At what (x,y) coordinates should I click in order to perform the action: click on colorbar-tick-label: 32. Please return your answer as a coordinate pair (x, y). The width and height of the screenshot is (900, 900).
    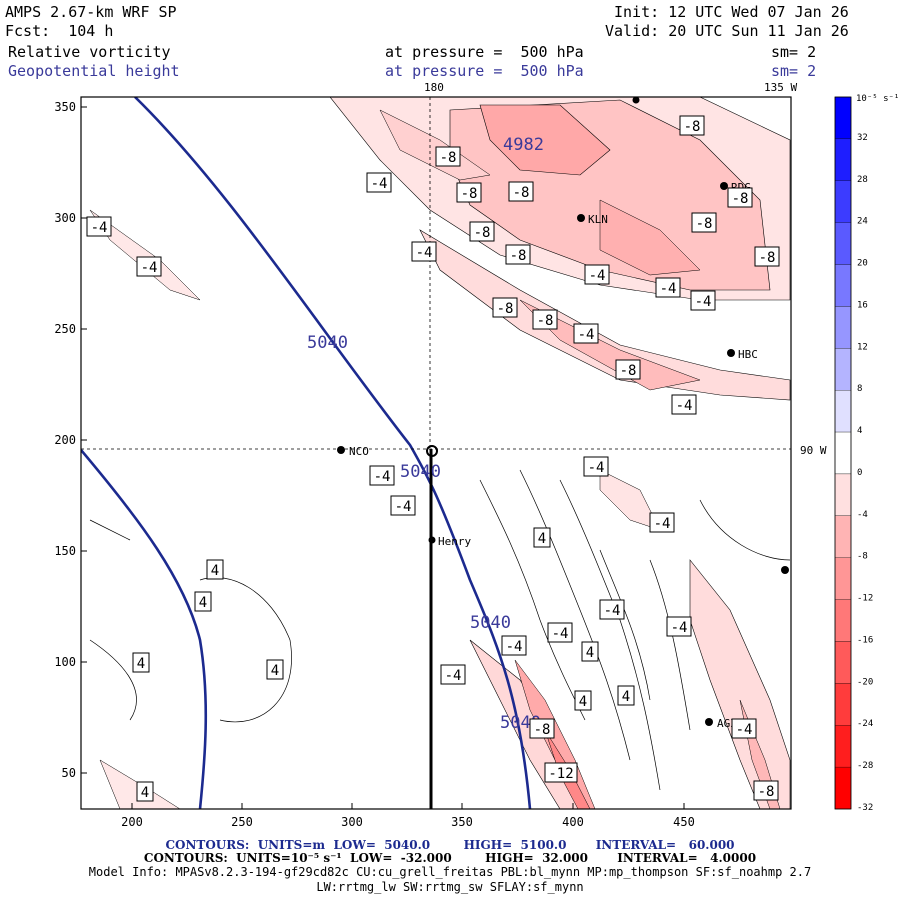
    Looking at the image, I should click on (862, 138).